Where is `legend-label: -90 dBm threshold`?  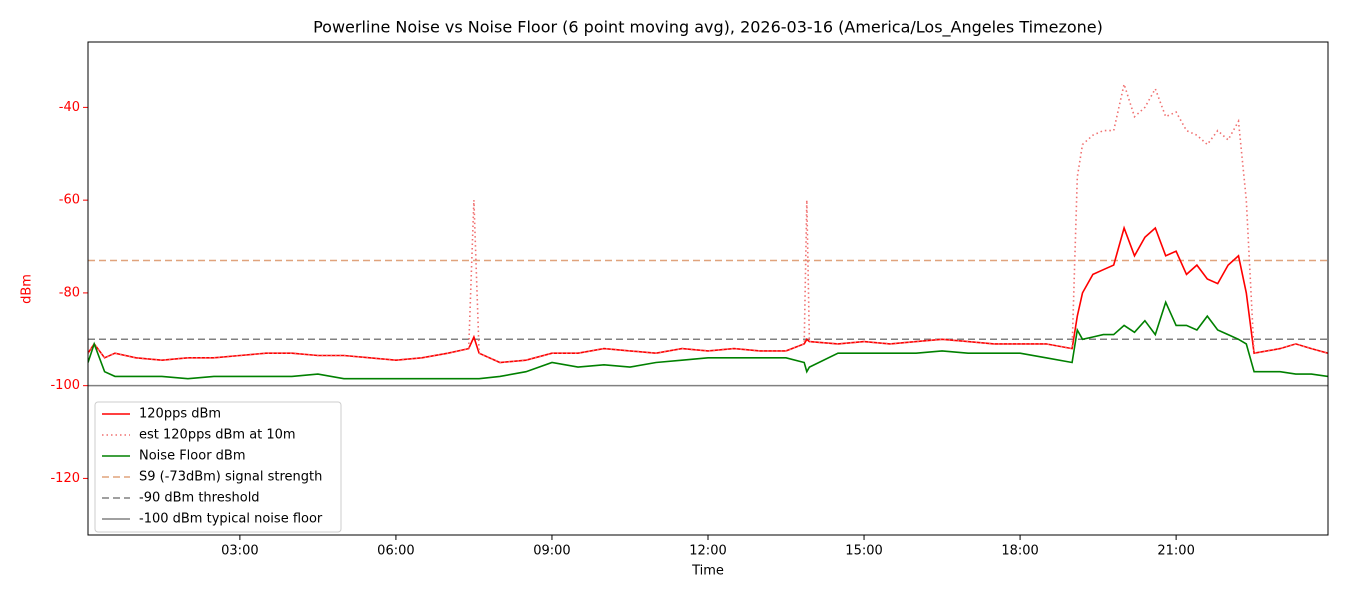 legend-label: -90 dBm threshold is located at coordinates (199, 498).